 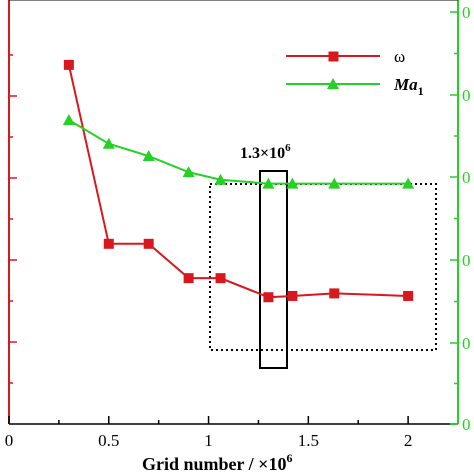 What do you see at coordinates (408, 440) in the screenshot?
I see `x-tick-label: 2` at bounding box center [408, 440].